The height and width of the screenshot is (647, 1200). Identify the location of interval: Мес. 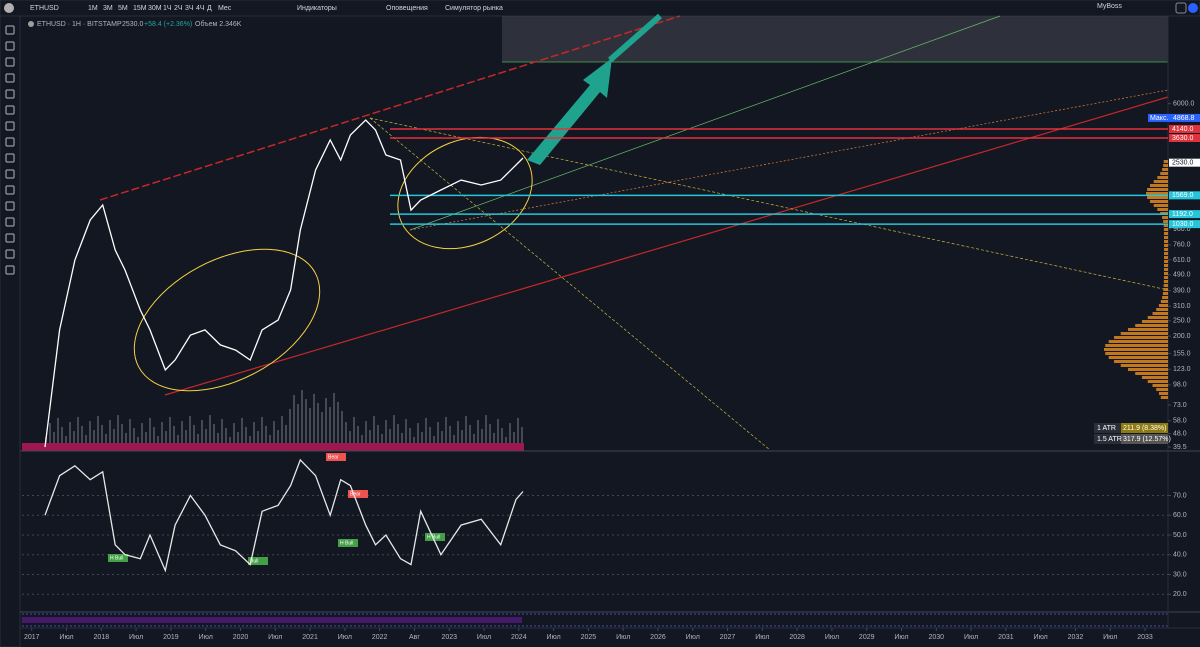
(225, 8).